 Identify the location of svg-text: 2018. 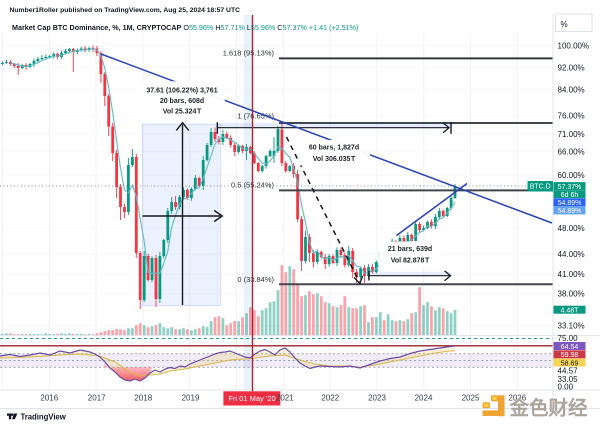
(143, 398).